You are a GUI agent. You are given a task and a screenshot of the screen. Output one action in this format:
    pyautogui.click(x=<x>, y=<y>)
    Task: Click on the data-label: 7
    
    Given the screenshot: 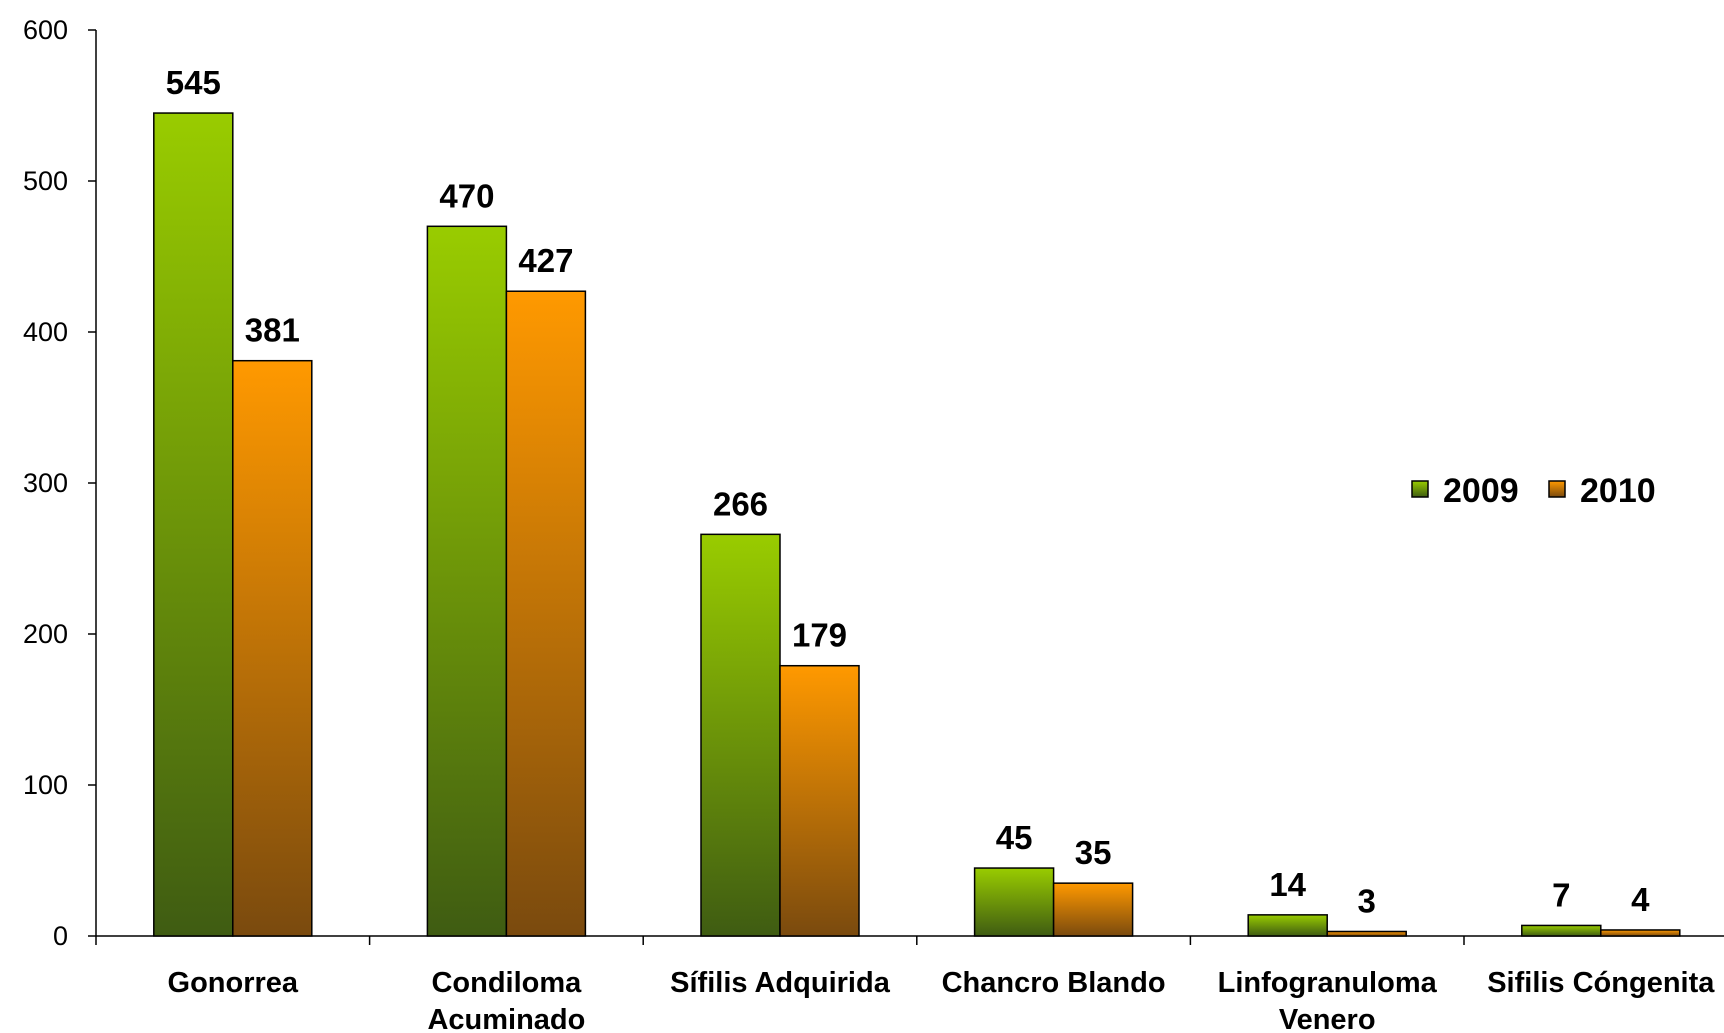 What is the action you would take?
    pyautogui.click(x=1561, y=894)
    